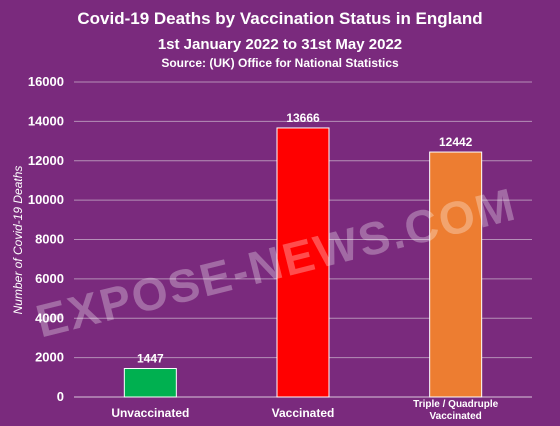 This screenshot has width=560, height=426. I want to click on y-tick-labels: 0 2000 4000 6000 8000 10000 12000 14000 16000, so click(46, 239).